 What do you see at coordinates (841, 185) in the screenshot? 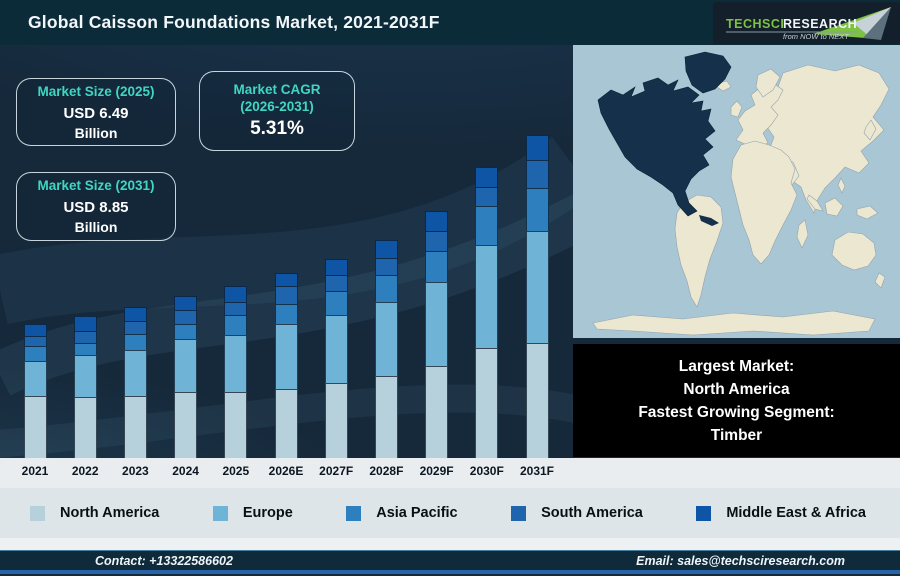
I see `philippines` at bounding box center [841, 185].